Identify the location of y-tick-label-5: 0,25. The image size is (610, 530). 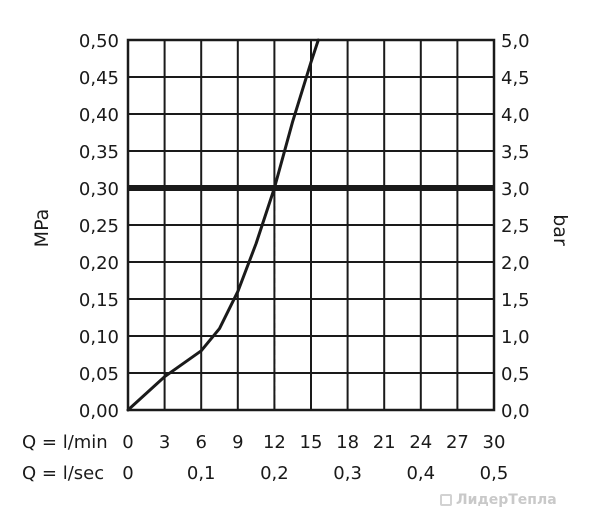
(99, 226).